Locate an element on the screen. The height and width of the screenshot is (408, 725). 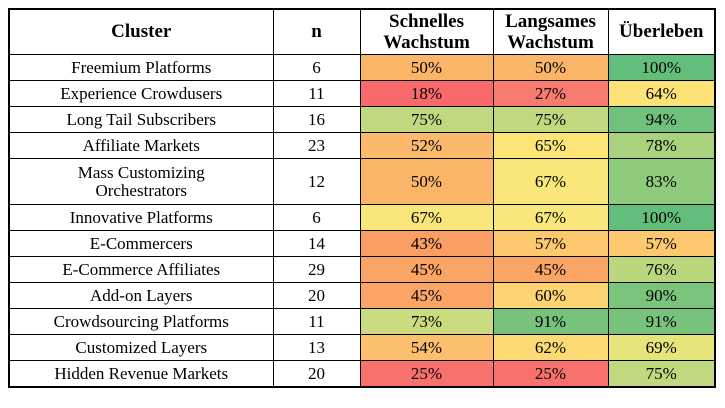
survival-cell-text: 78% is located at coordinates (661, 145).